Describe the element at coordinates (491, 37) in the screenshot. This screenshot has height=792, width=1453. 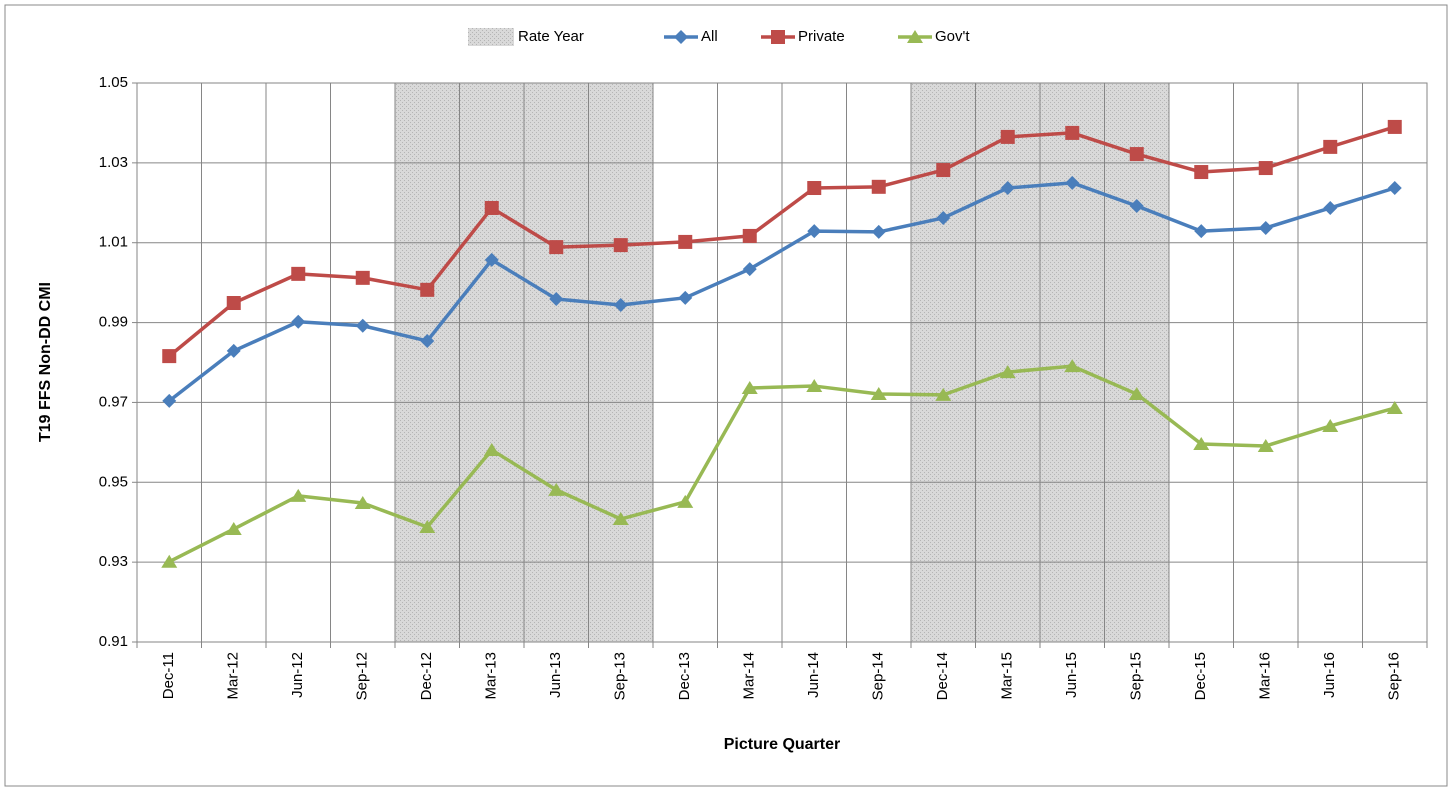
I see `legend-swatch` at that location.